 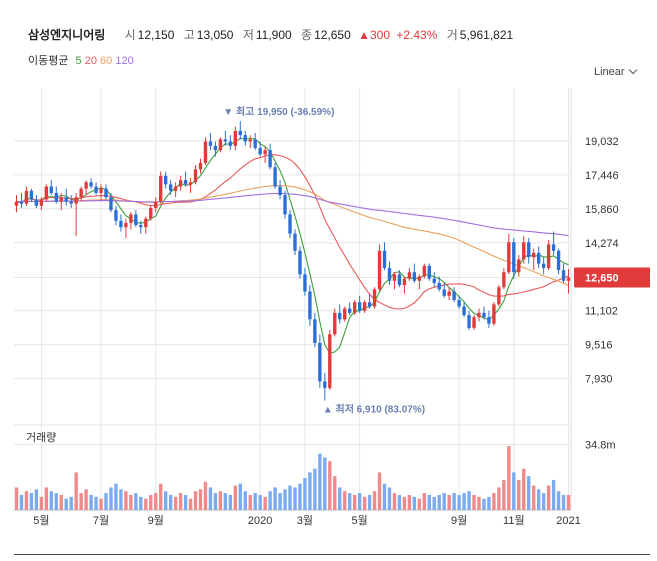 I want to click on volume-value: 5,961,821, so click(x=486, y=35).